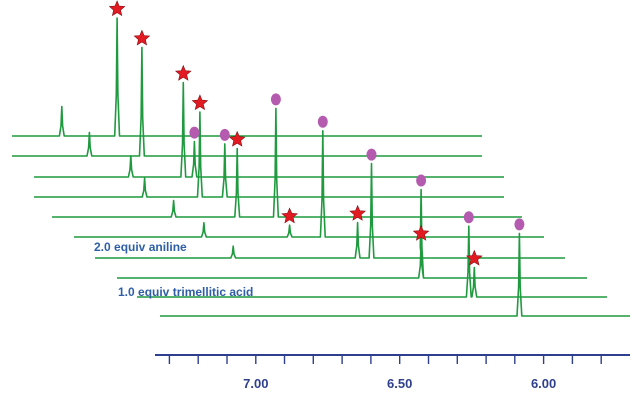 The width and height of the screenshot is (633, 398). I want to click on annotation-aniline: 2.0 equiv aniline, so click(140, 247).